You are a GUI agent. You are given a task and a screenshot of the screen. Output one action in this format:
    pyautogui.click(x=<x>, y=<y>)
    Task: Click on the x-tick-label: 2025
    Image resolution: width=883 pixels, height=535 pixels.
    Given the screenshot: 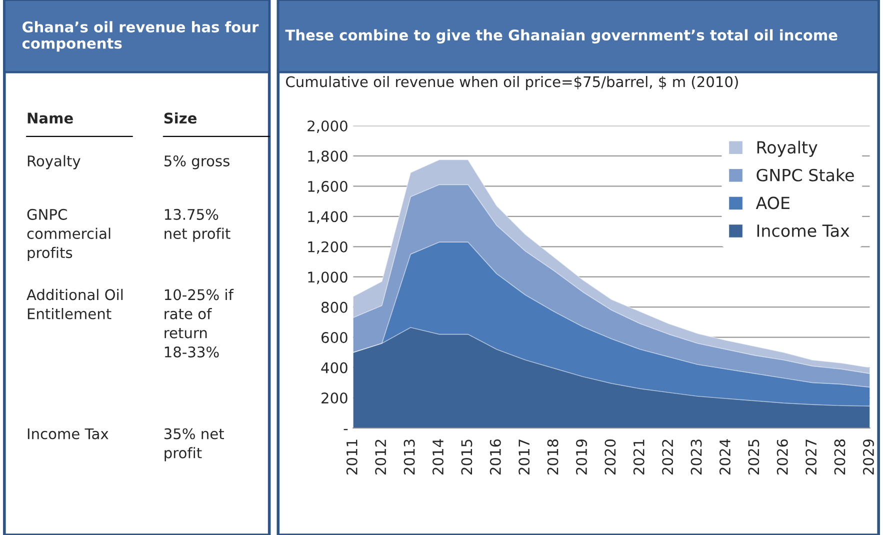 What is the action you would take?
    pyautogui.click(x=754, y=457)
    